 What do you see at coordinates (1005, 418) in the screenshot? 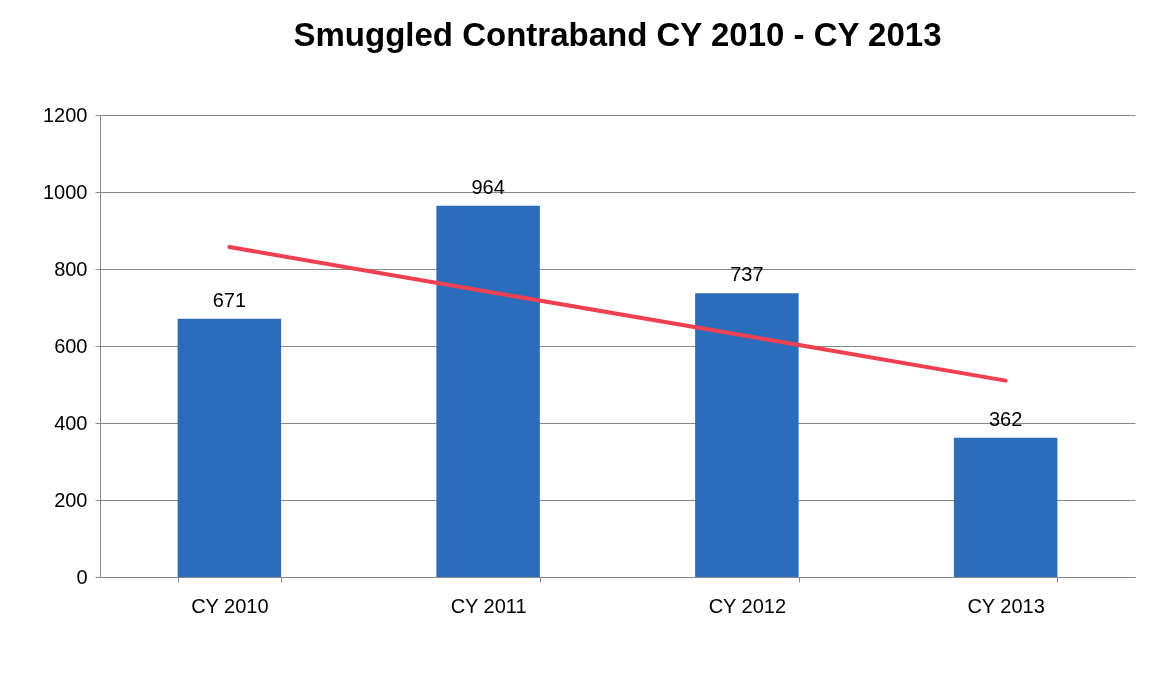
I see `data-label: 362` at bounding box center [1005, 418].